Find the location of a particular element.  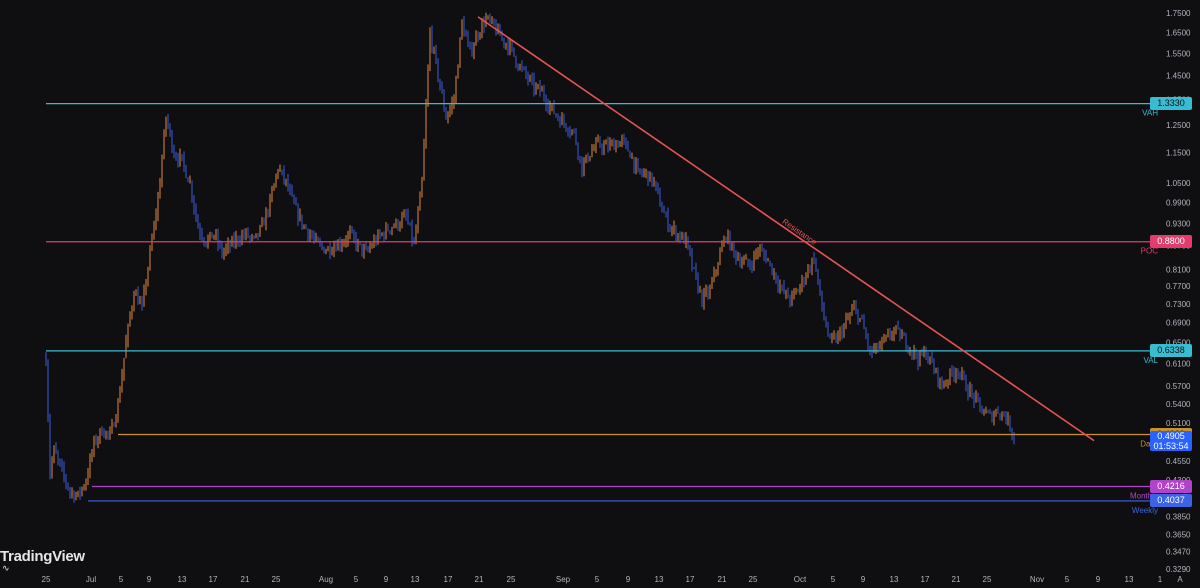

price-tick-label: 0.5400 is located at coordinates (1178, 404).